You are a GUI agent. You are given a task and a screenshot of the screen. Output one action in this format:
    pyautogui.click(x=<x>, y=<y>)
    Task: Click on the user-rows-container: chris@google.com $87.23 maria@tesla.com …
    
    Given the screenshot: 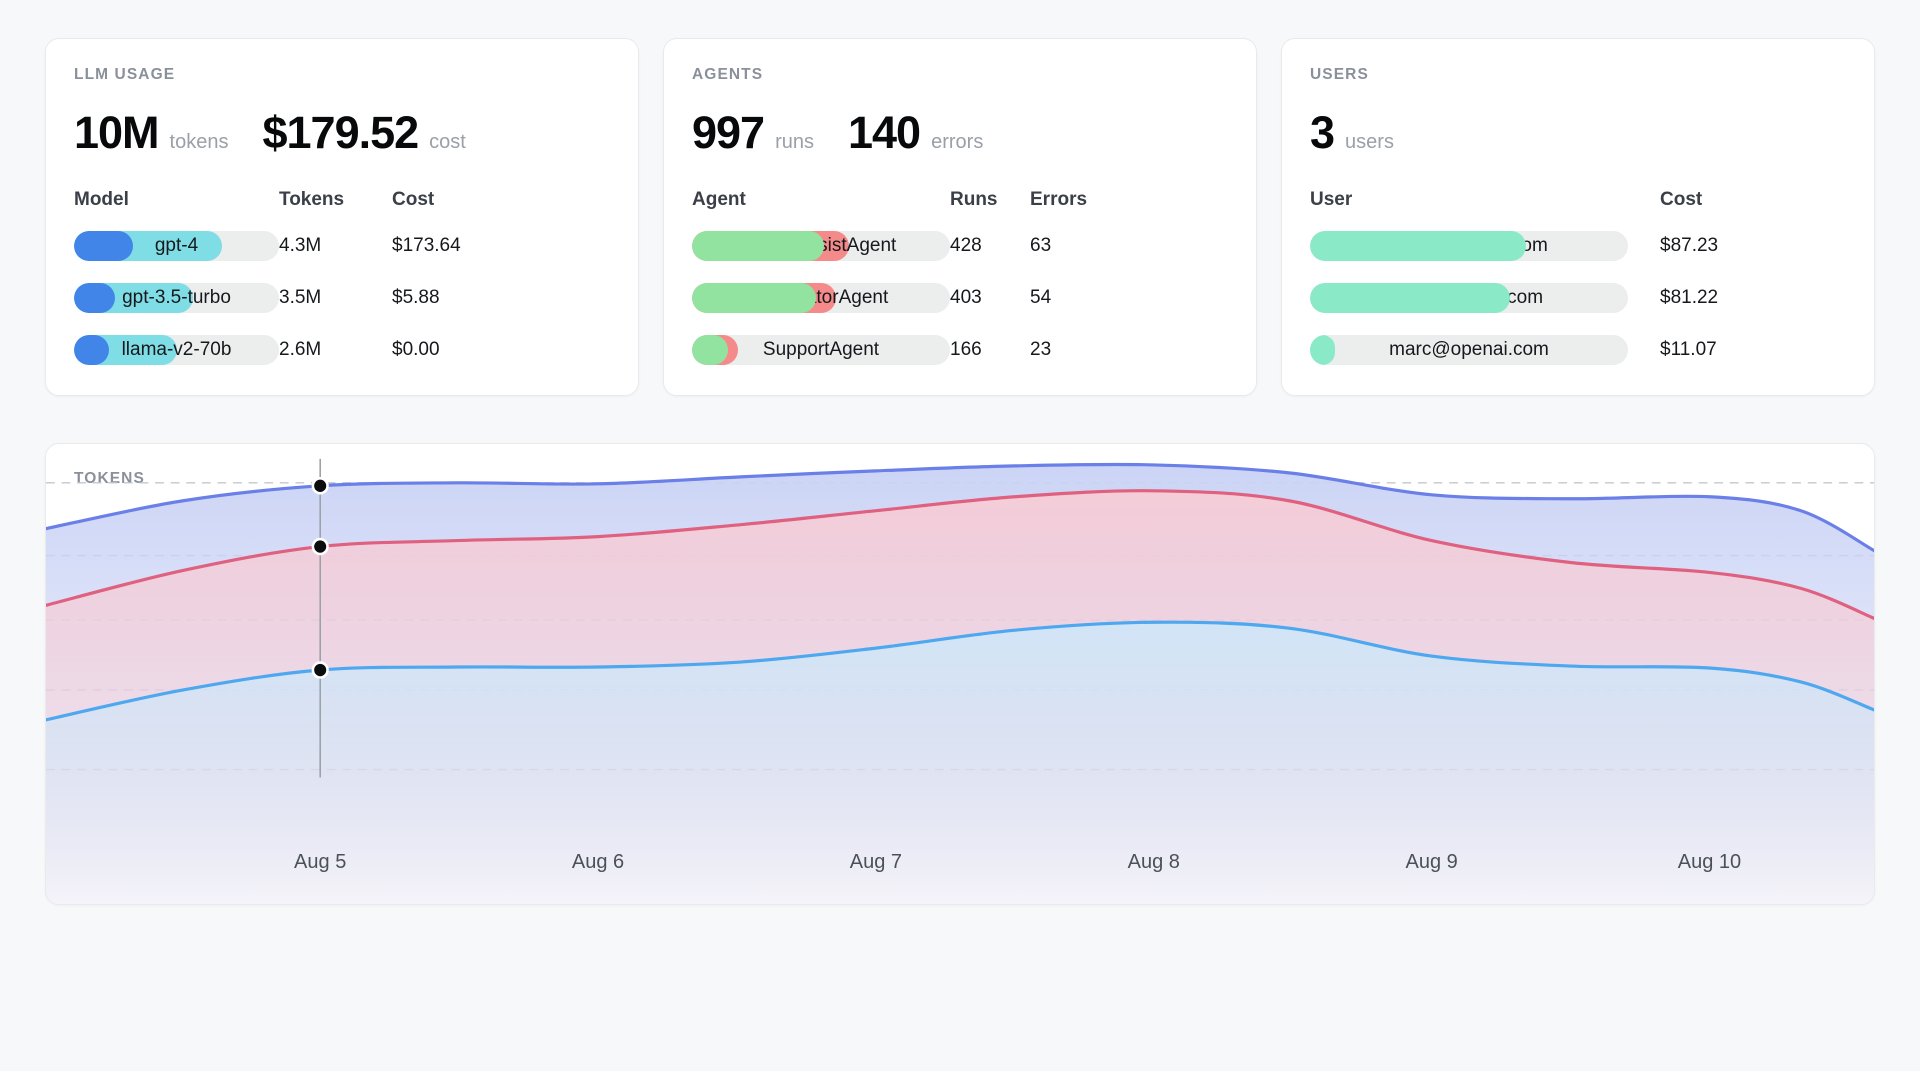 What is the action you would take?
    pyautogui.click(x=1578, y=298)
    